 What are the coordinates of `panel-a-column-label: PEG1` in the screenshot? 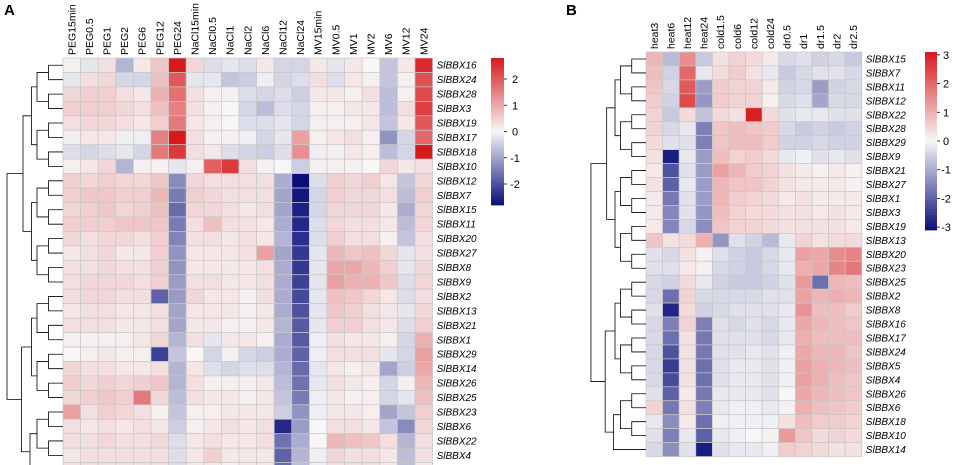 It's located at (108, 41).